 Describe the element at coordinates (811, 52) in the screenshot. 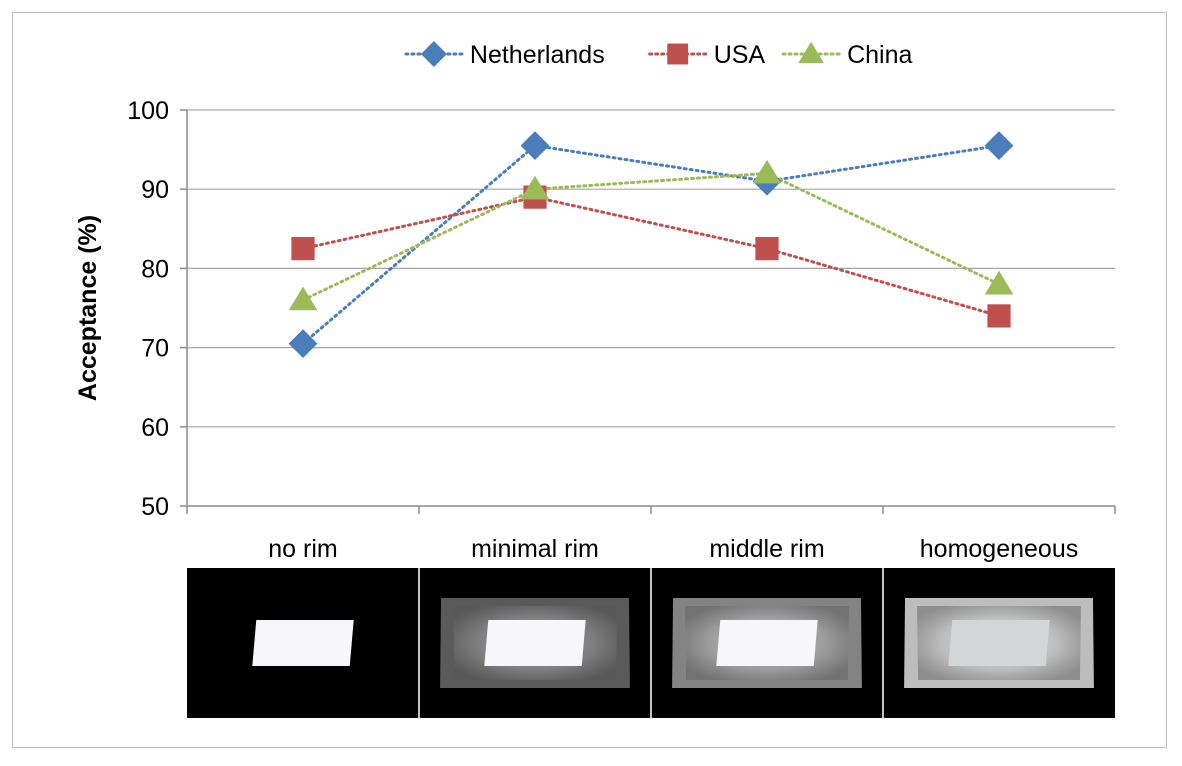

I see `legend-marker-china` at that location.